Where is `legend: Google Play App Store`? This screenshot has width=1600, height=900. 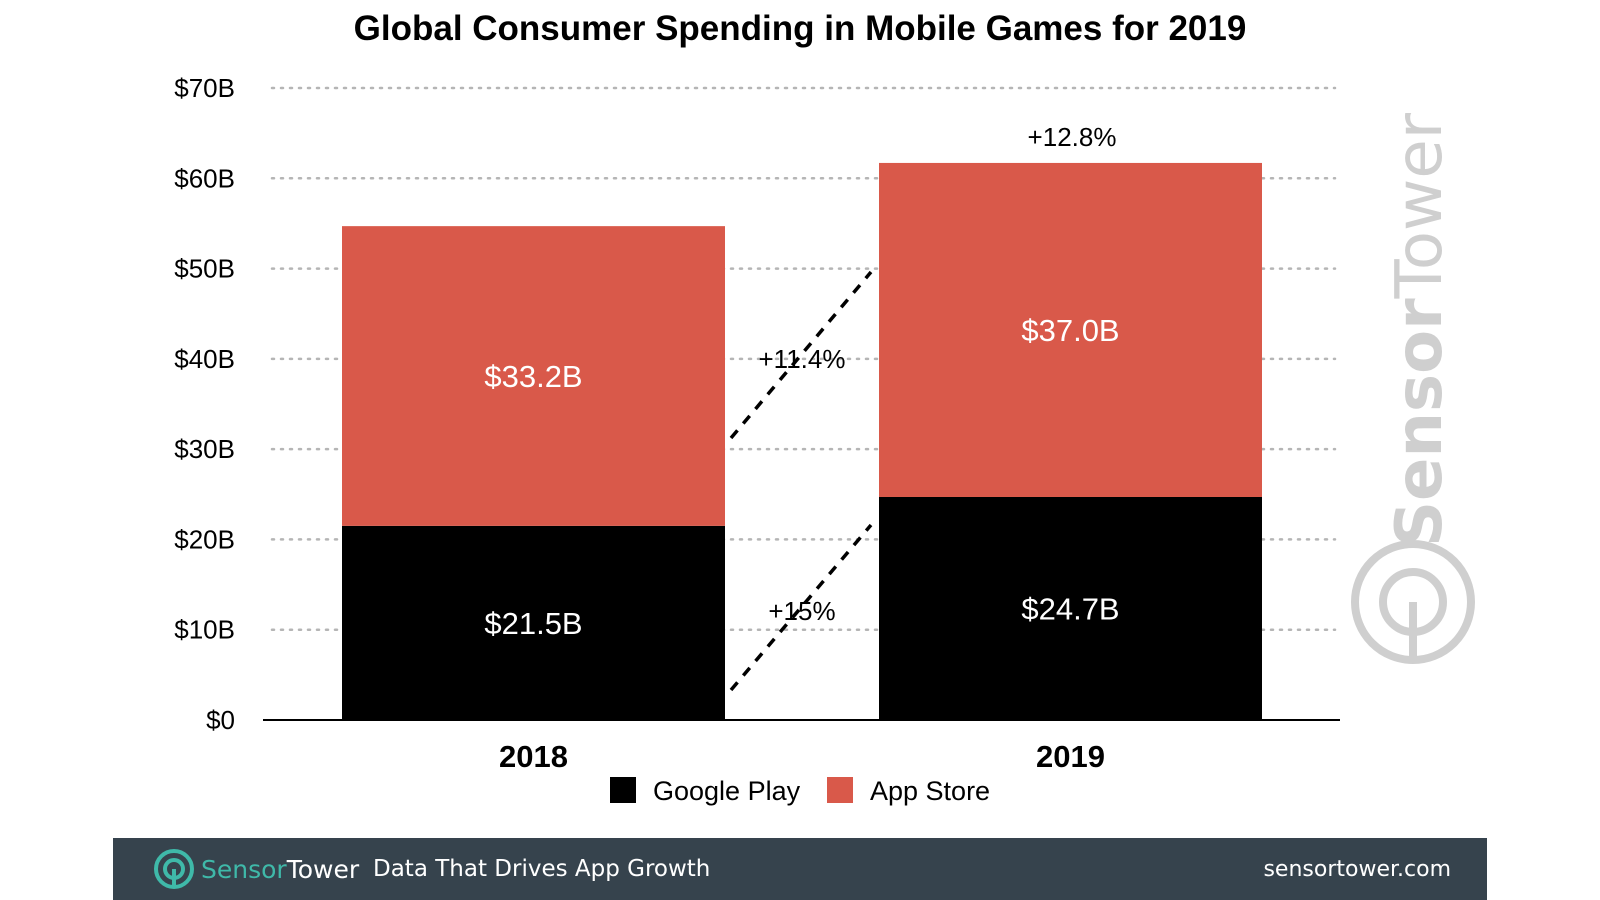 legend: Google Play App Store is located at coordinates (800, 791).